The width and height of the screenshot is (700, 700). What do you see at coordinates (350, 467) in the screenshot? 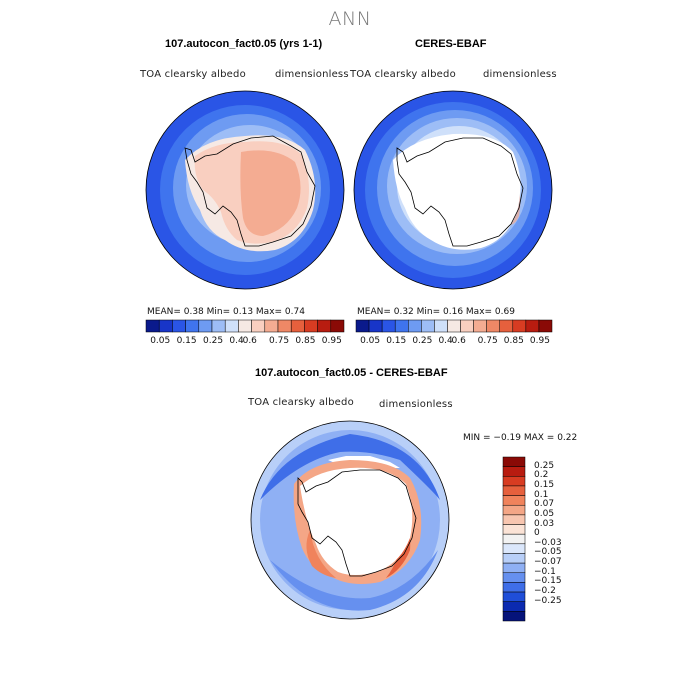
I see `diff-negative-north` at bounding box center [350, 467].